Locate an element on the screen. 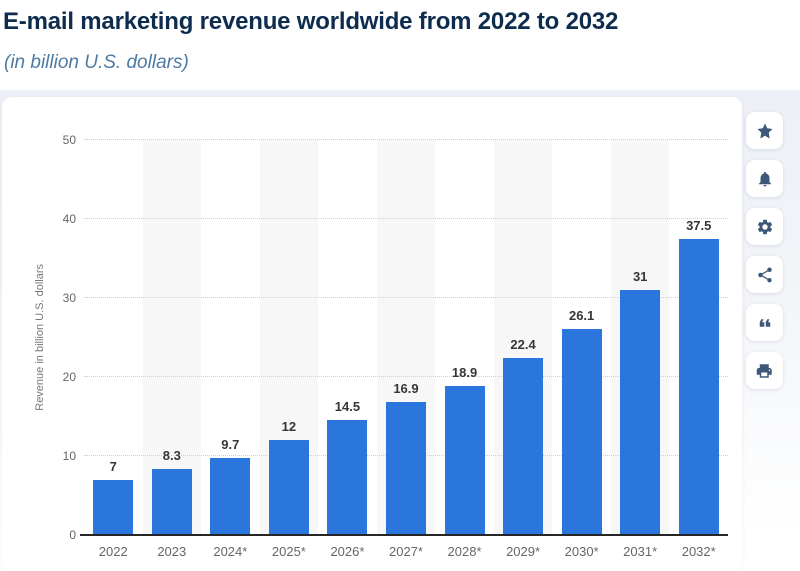 This screenshot has height=571, width=800. gear-icon is located at coordinates (764, 226).